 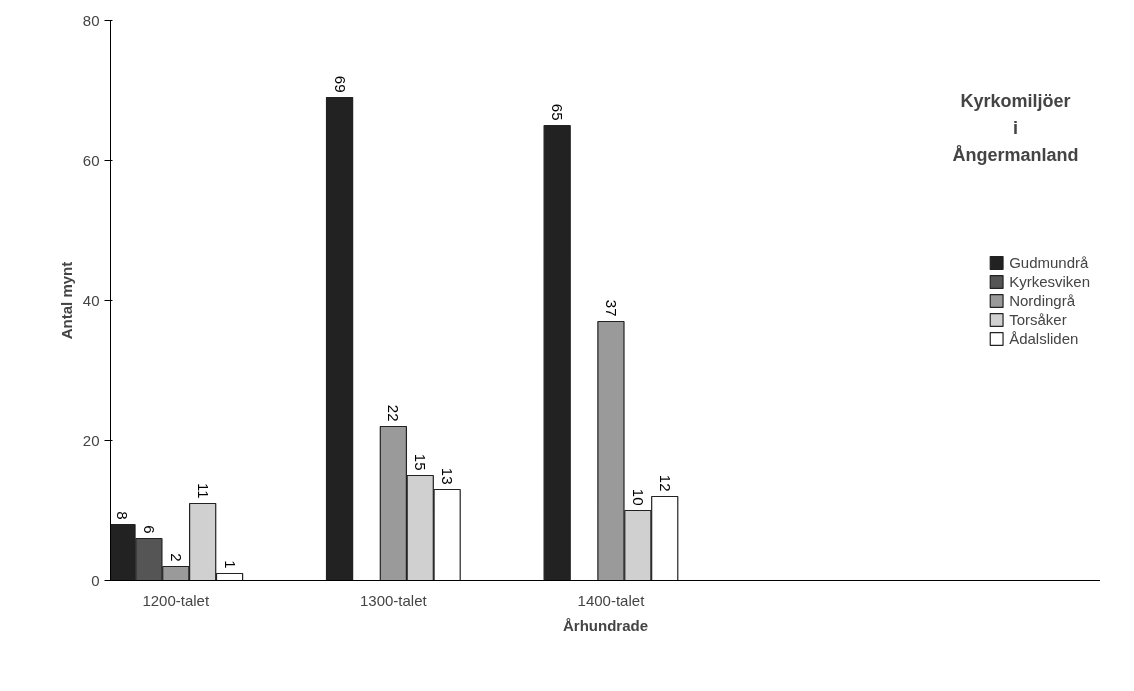 What do you see at coordinates (149, 529) in the screenshot?
I see `data-label: 6` at bounding box center [149, 529].